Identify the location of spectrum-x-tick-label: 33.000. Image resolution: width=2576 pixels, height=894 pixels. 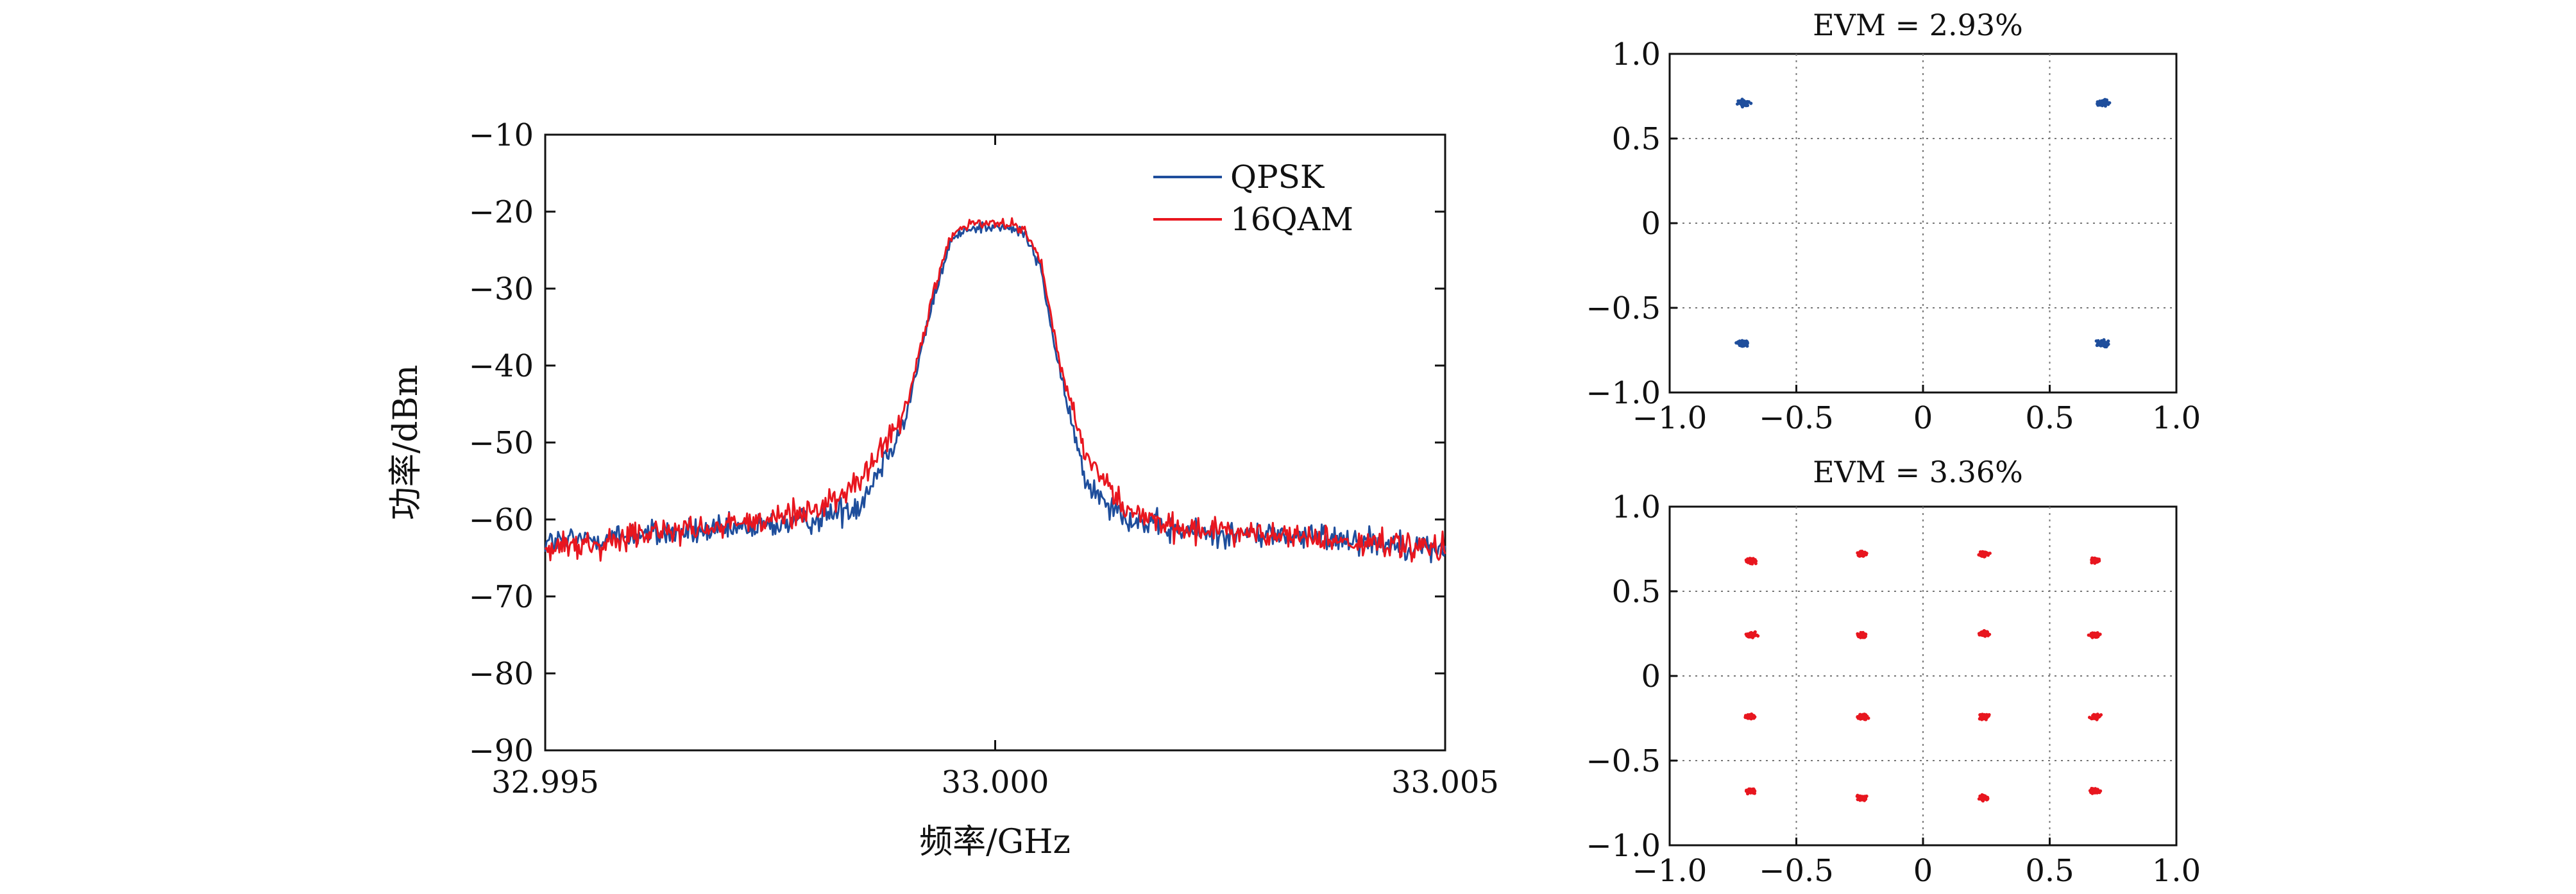
(995, 782).